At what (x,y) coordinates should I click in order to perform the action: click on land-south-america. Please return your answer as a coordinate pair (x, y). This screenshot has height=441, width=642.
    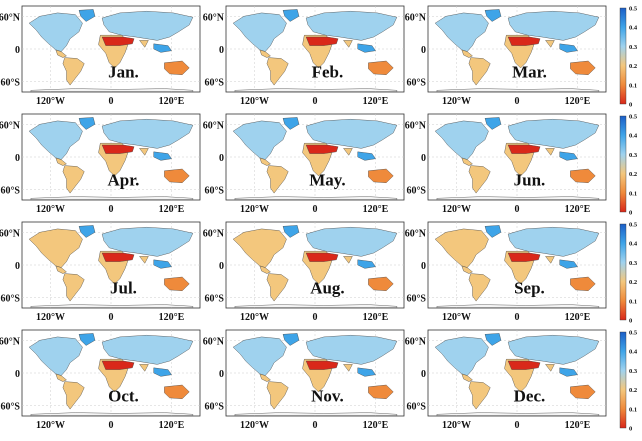
    Looking at the image, I should click on (479, 287).